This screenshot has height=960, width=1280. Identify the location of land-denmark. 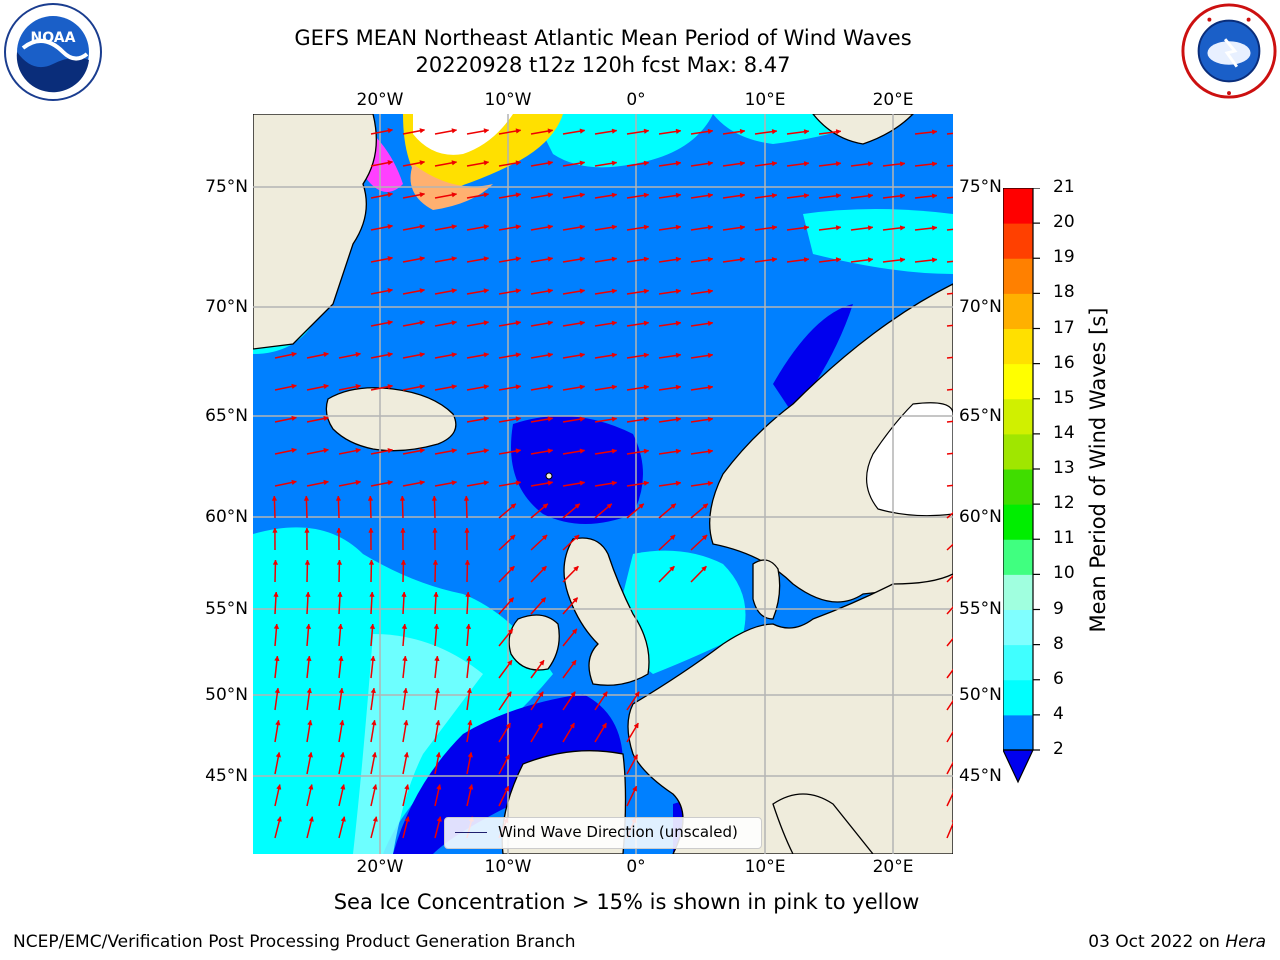
(766, 589).